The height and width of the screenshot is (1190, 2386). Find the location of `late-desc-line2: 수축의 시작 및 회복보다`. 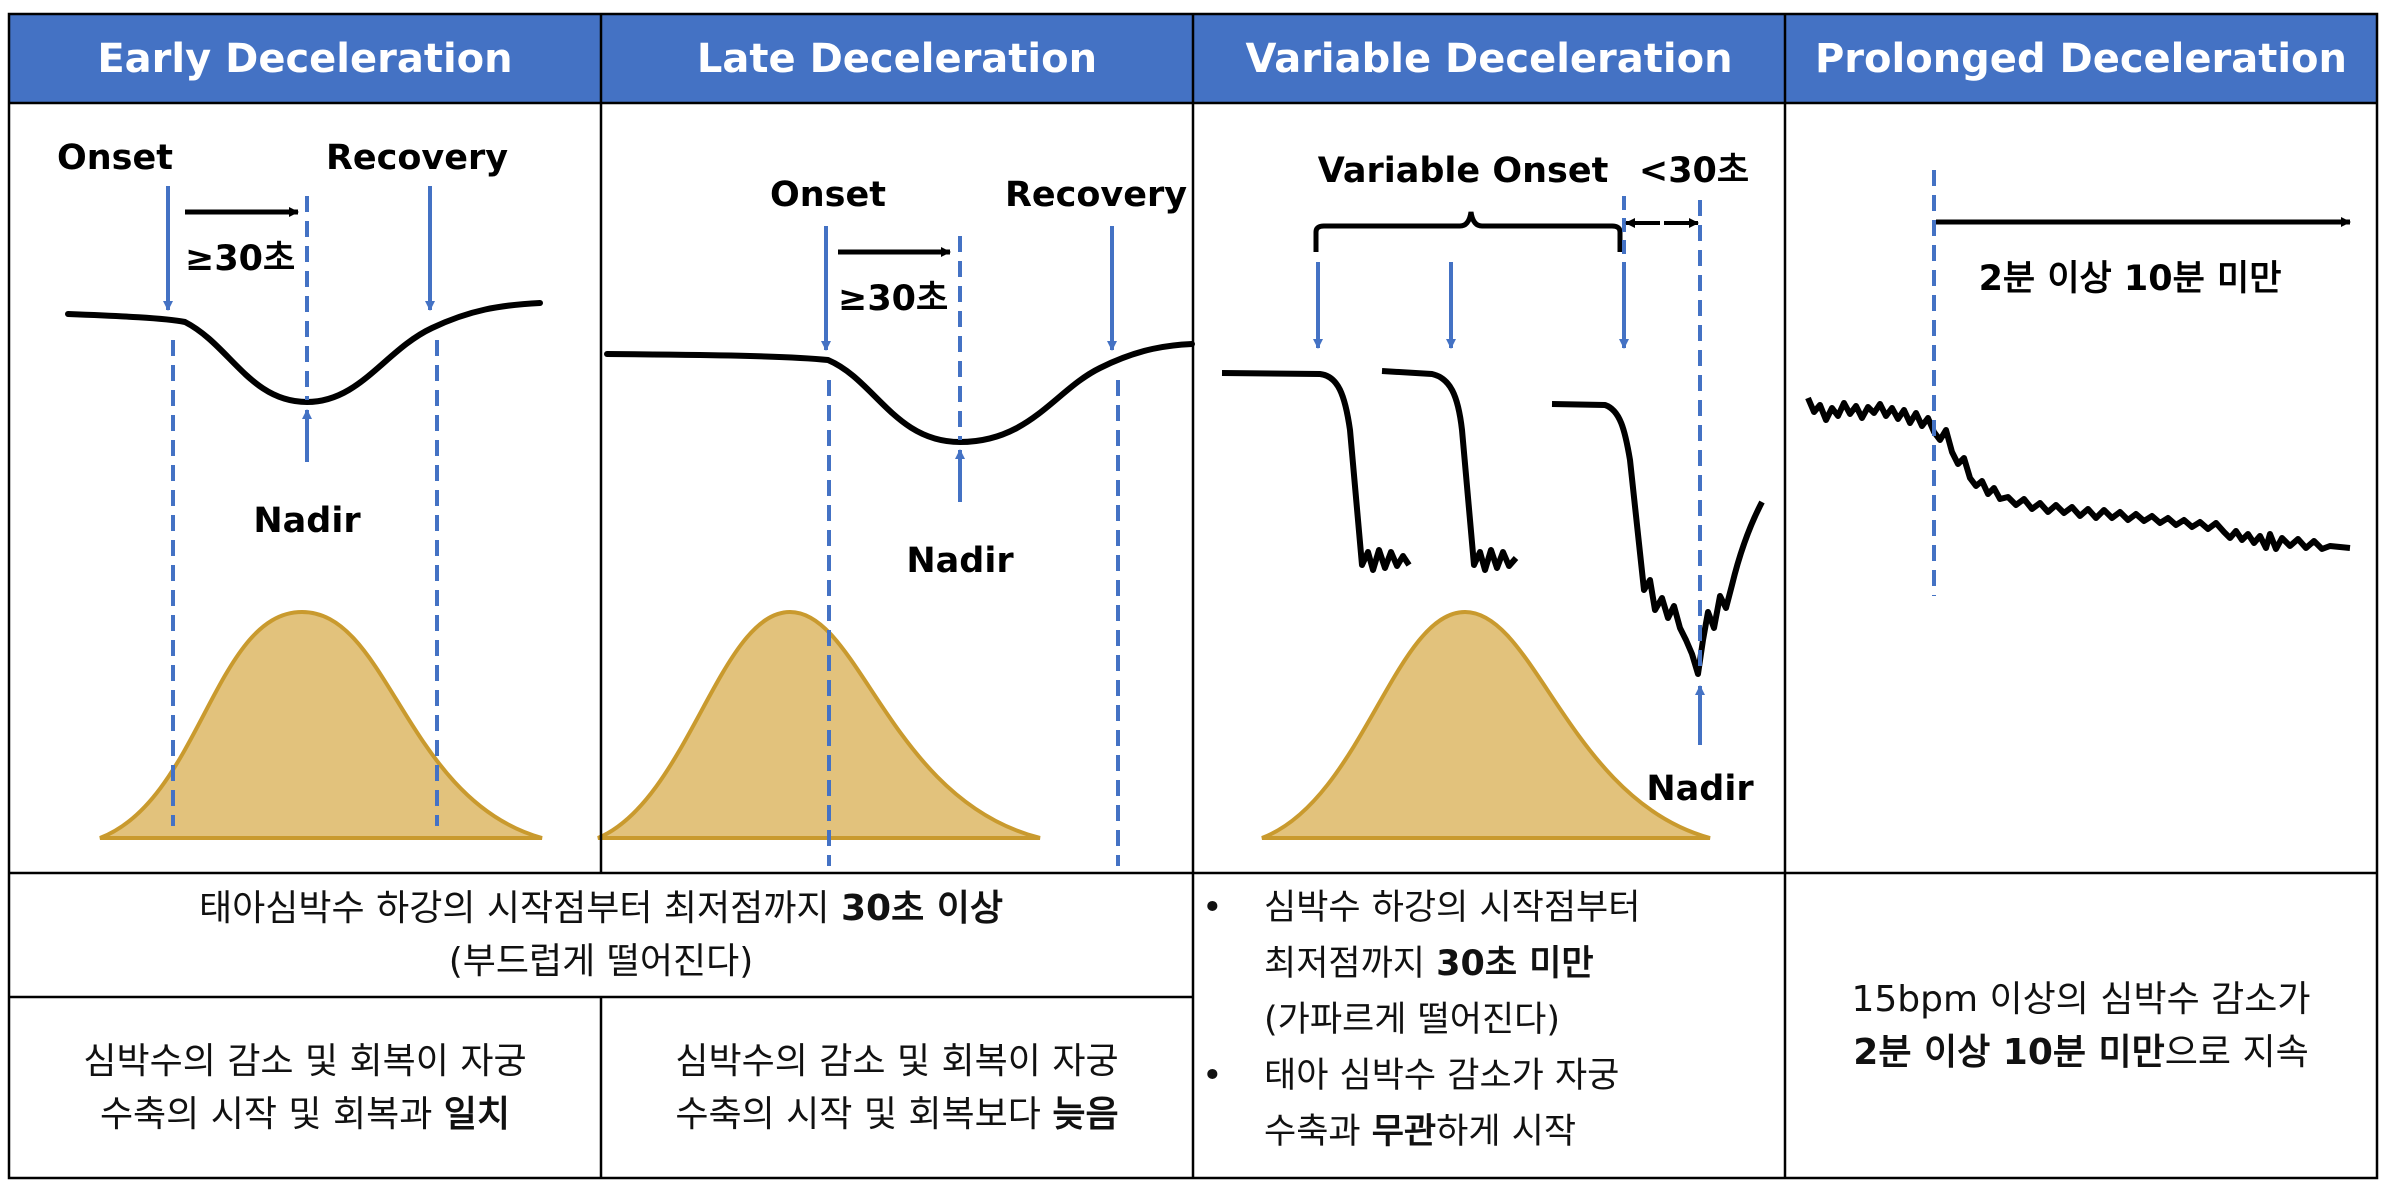

late-desc-line2: 수축의 시작 및 회복보다 is located at coordinates (864, 1114).